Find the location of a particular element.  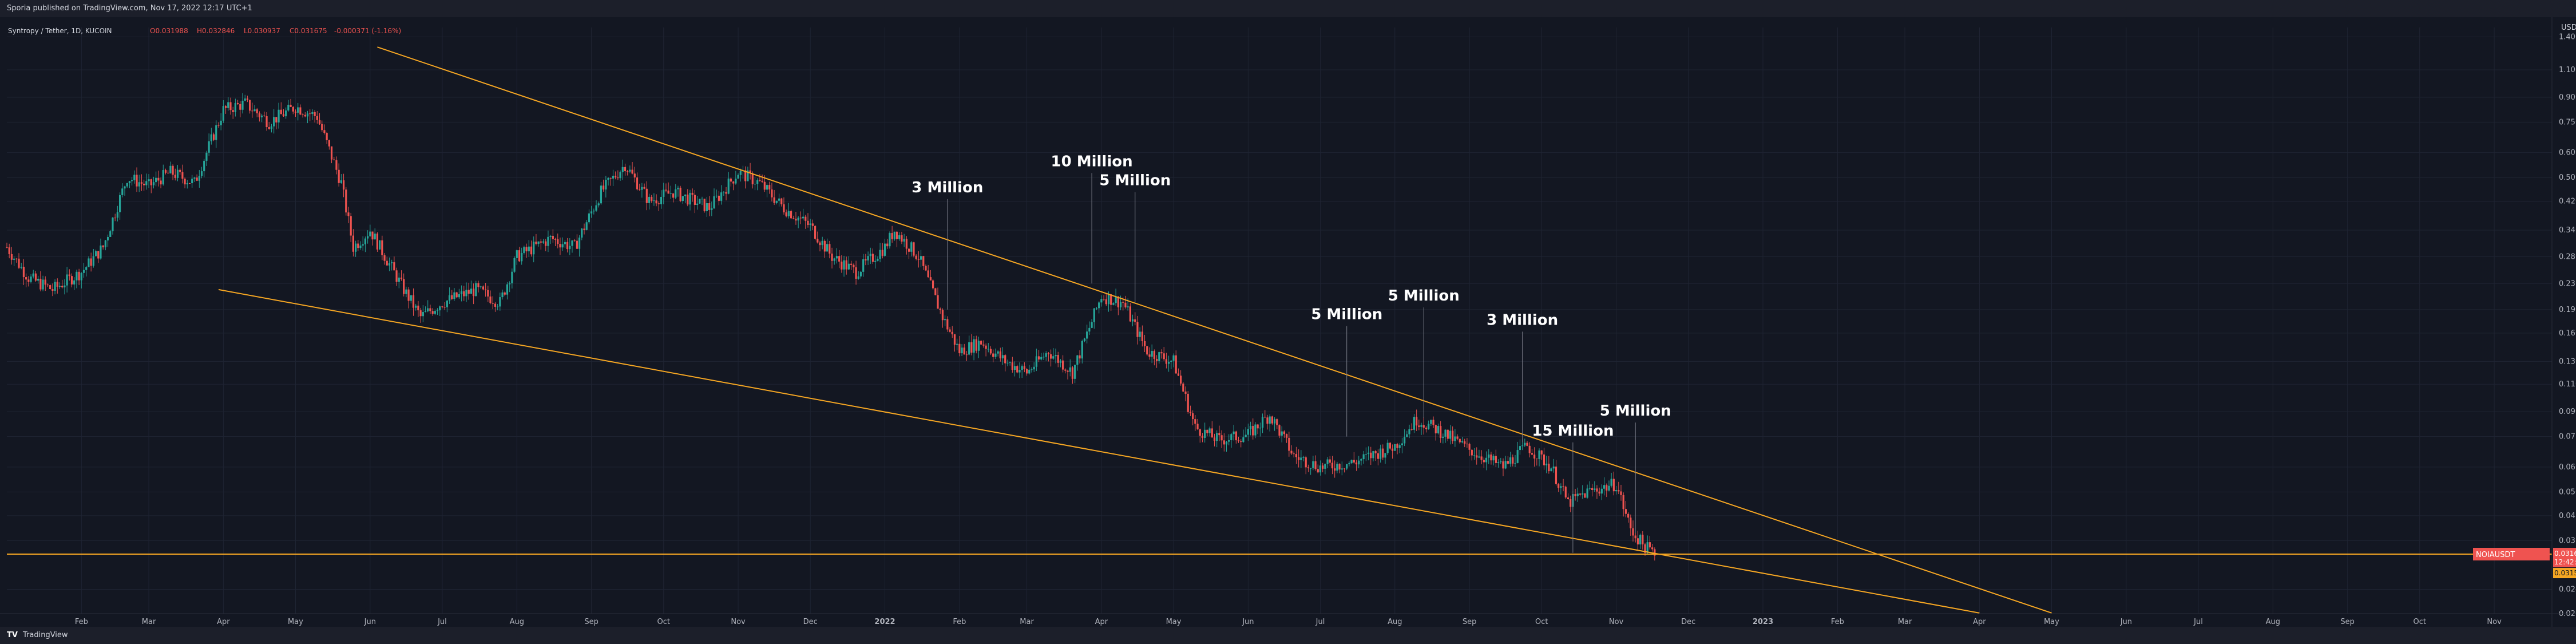

time-tick-label: Dec is located at coordinates (811, 622).